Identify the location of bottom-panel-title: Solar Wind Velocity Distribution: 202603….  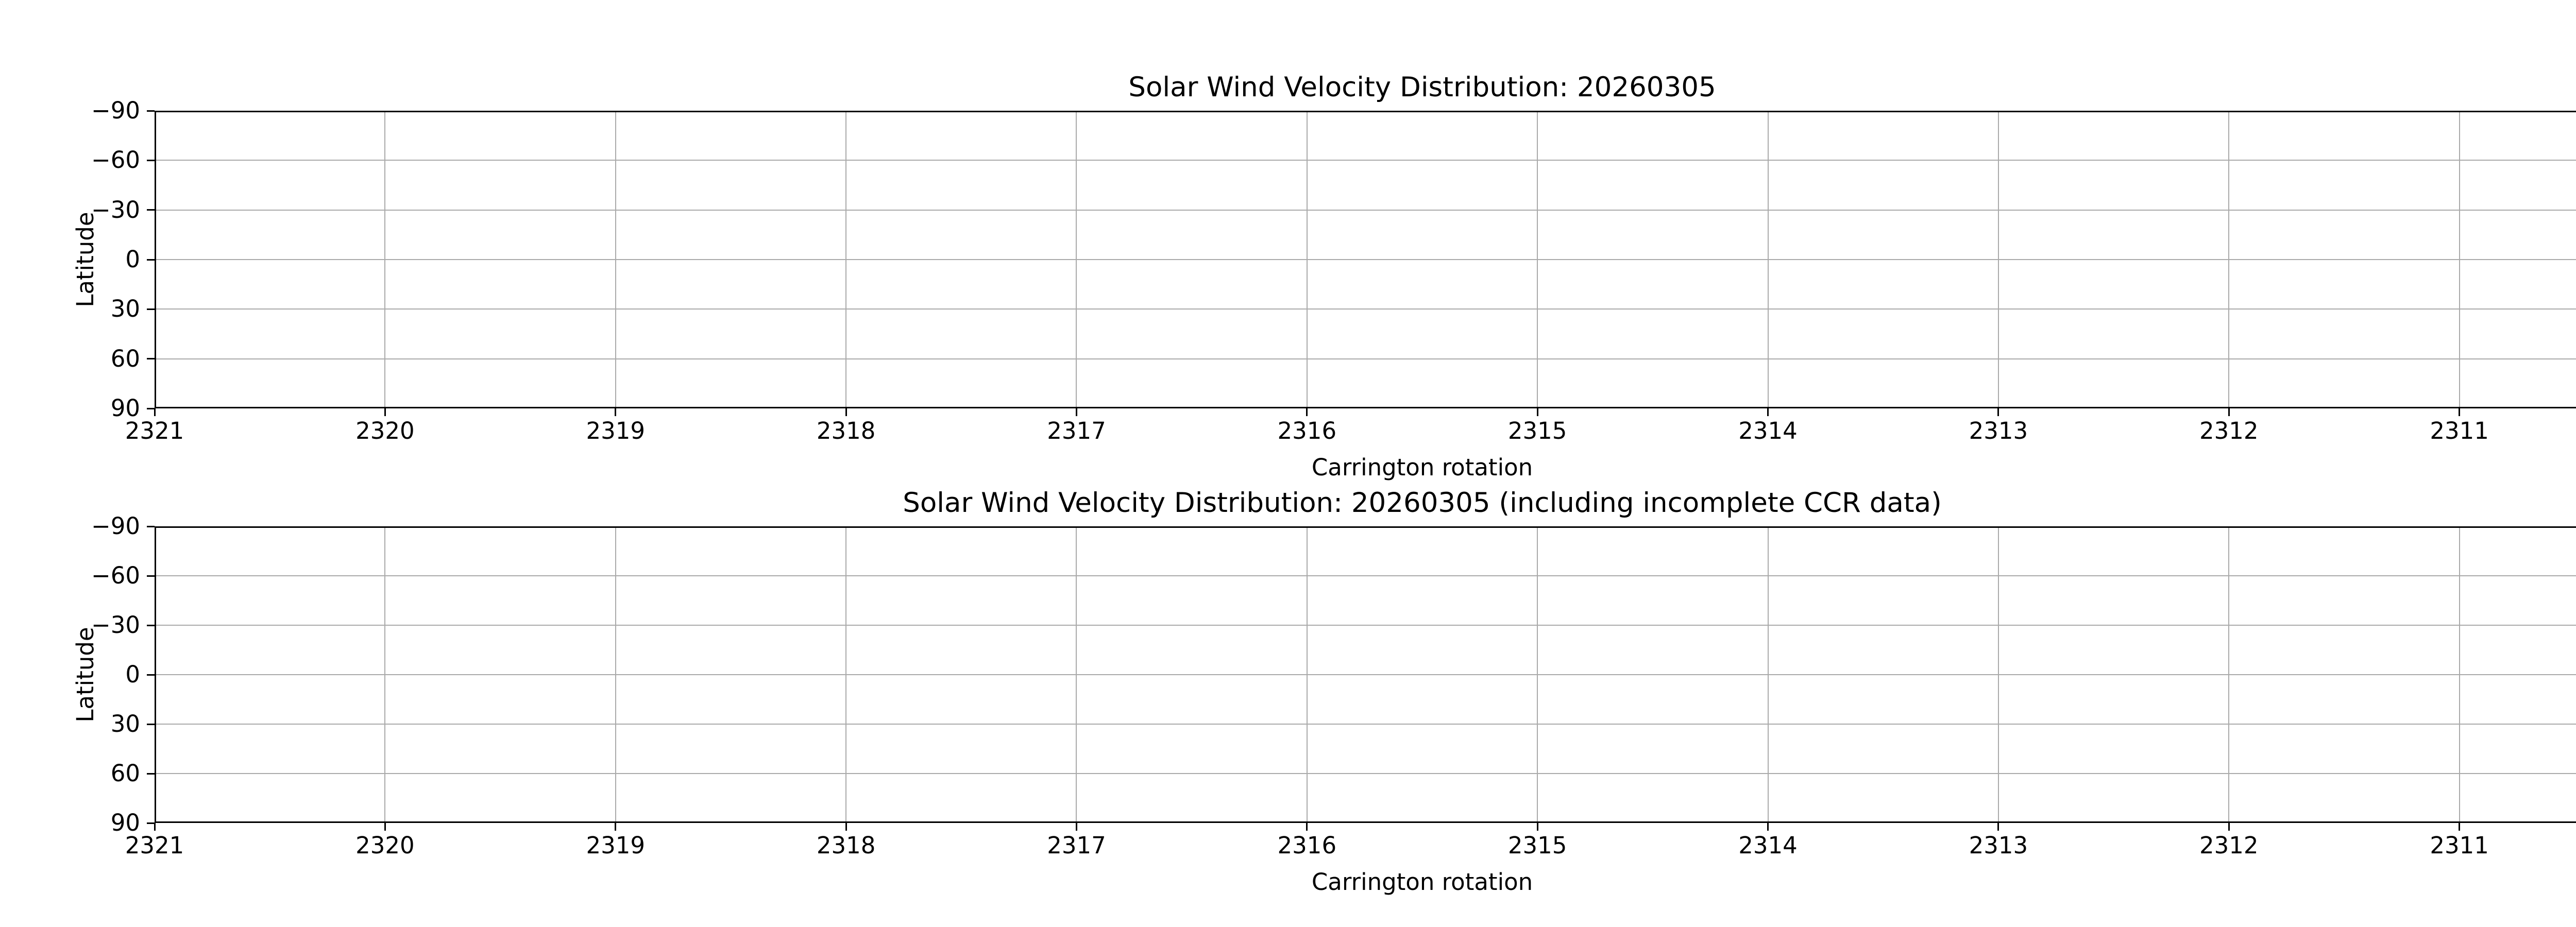
(1422, 503).